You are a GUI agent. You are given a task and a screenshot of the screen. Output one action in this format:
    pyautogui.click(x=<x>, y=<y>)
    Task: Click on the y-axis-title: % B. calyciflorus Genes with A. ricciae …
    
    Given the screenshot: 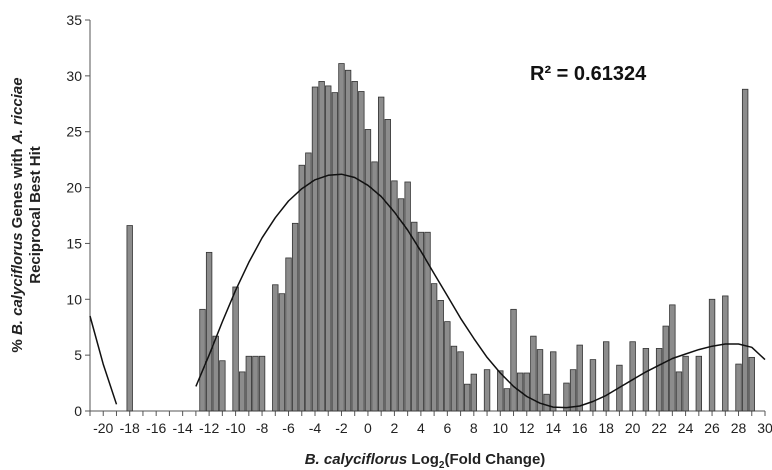 What is the action you would take?
    pyautogui.click(x=26, y=214)
    